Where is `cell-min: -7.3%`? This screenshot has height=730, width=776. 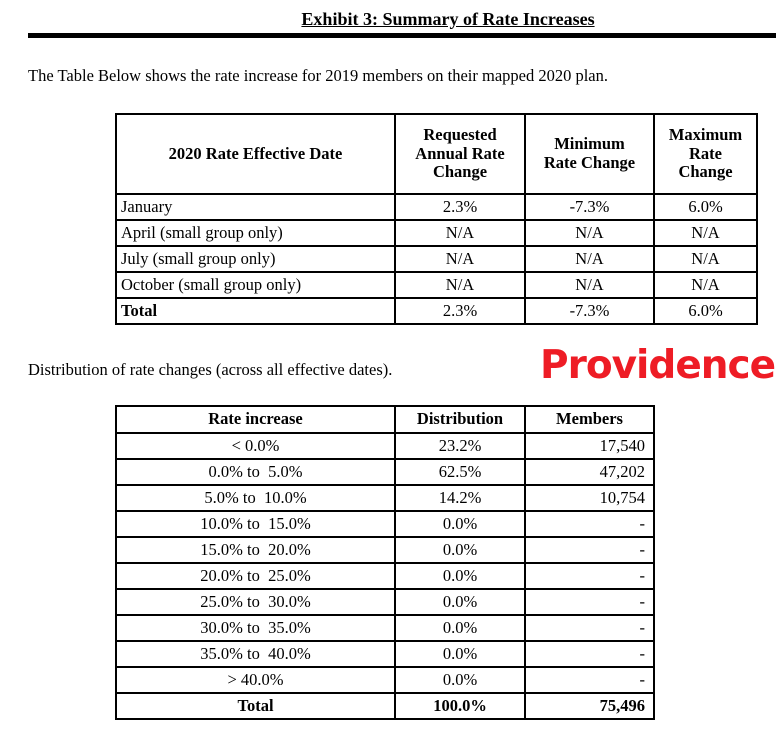
cell-min: -7.3% is located at coordinates (589, 207).